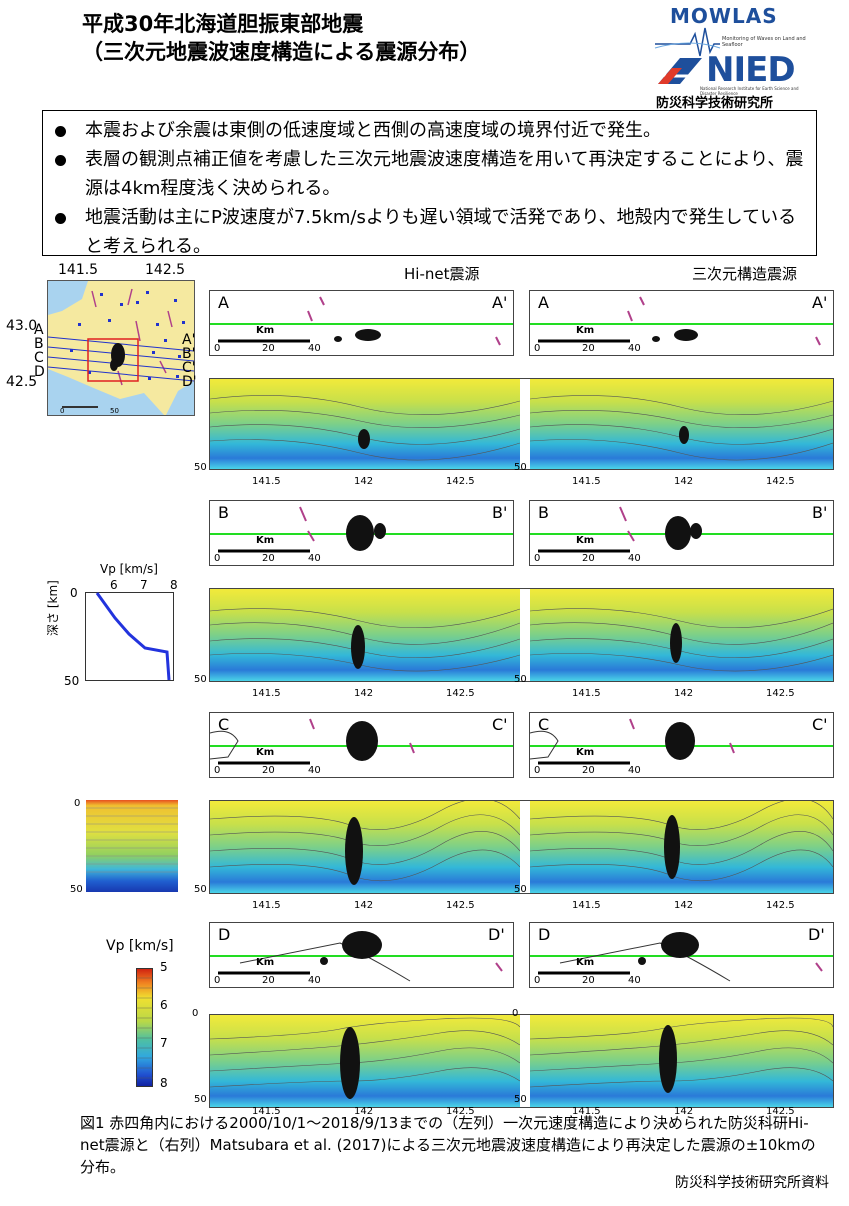 The image size is (849, 1206). I want to click on gp-ytick-0: 0, so click(77, 803).